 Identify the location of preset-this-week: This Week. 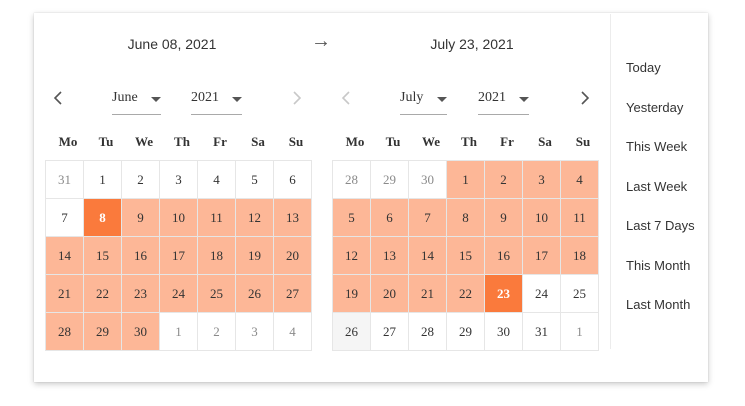
(657, 146).